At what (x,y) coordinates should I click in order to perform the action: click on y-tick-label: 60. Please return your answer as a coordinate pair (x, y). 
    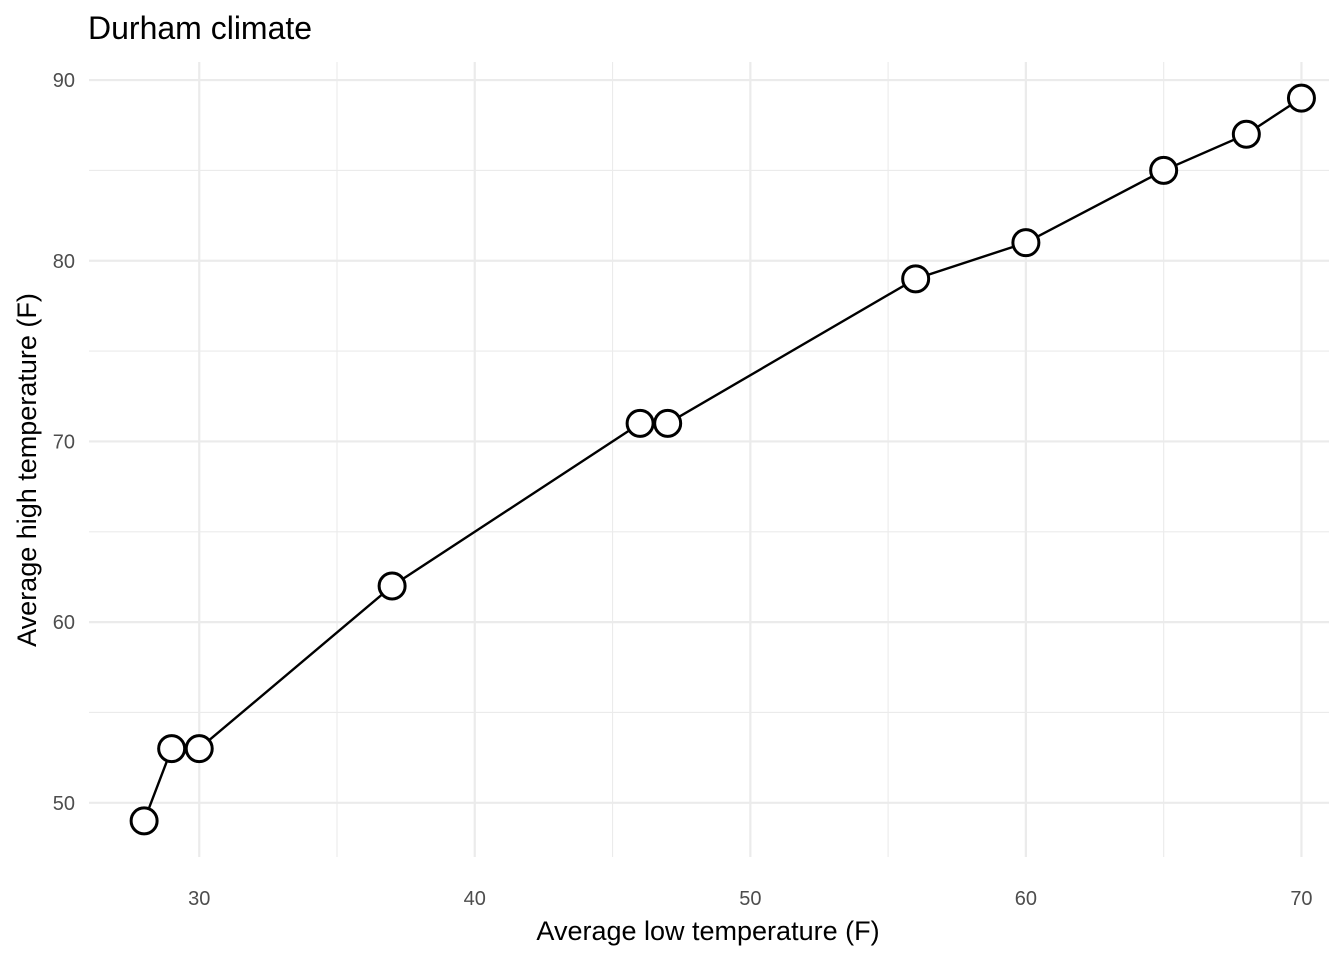
    Looking at the image, I should click on (64, 623).